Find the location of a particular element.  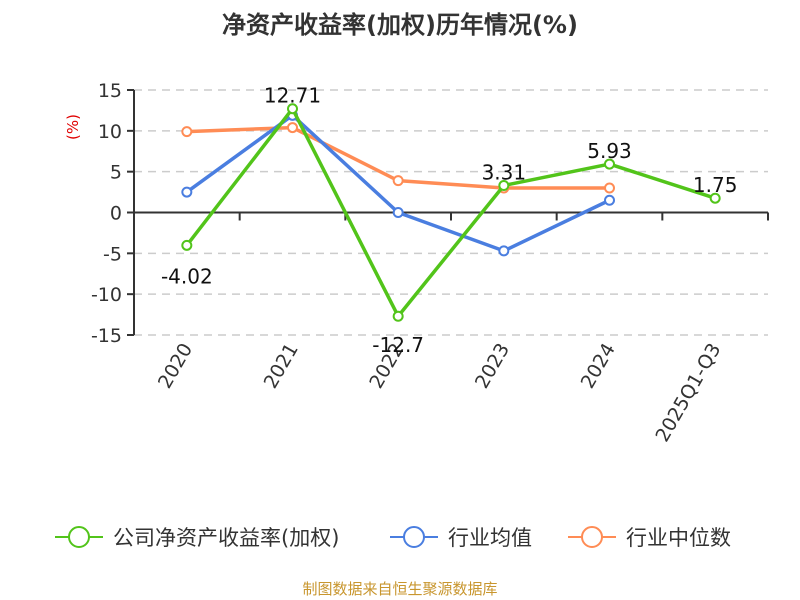

y-tick-label: 10 is located at coordinates (110, 132).